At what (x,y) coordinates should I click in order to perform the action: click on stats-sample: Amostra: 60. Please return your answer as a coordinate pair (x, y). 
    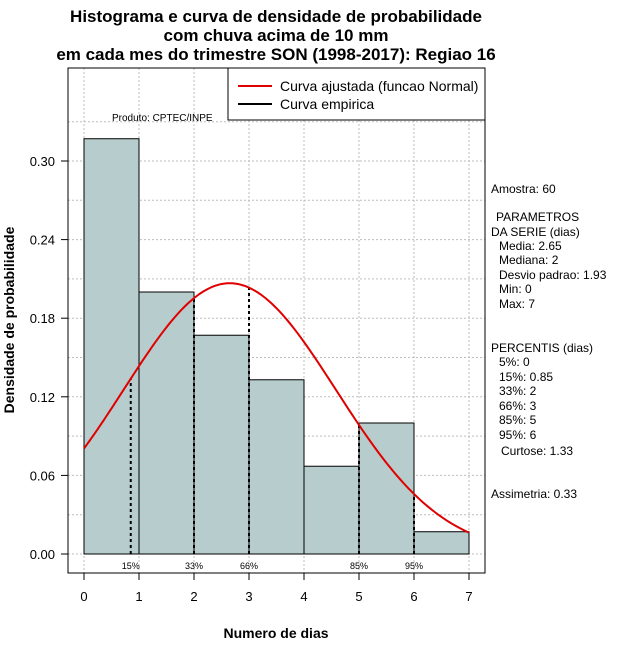
    Looking at the image, I should click on (523, 189).